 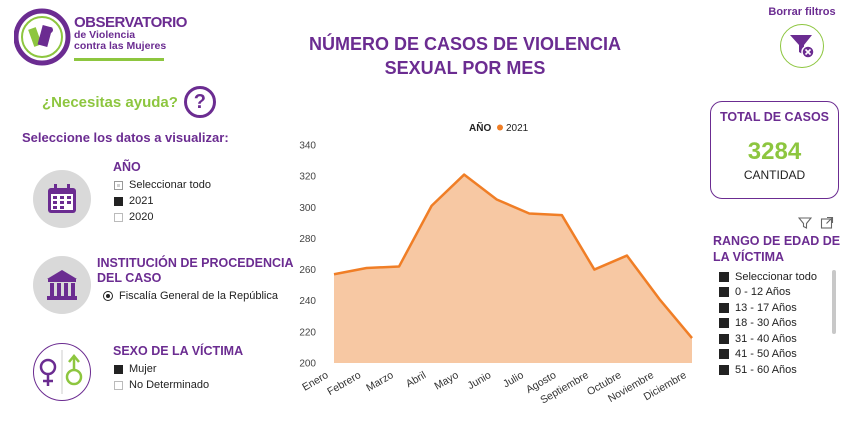 What do you see at coordinates (802, 12) in the screenshot?
I see `clear-filters-label: Borrar filtros` at bounding box center [802, 12].